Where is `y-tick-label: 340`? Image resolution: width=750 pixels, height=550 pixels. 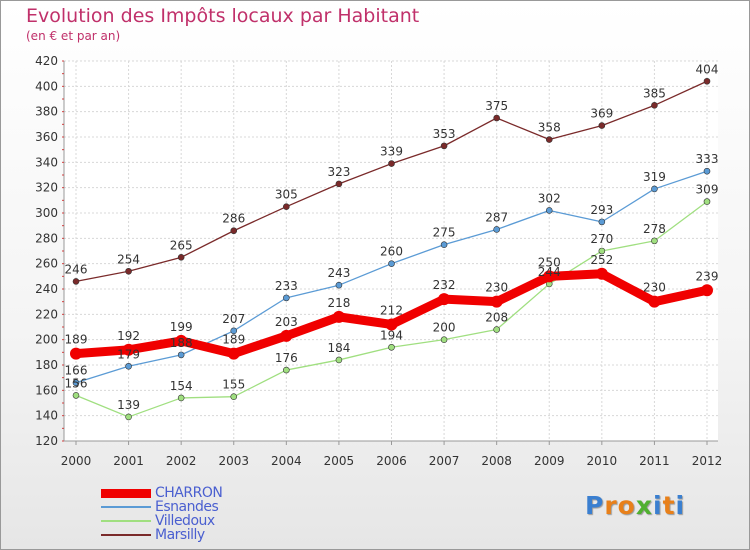
y-tick-label: 340 is located at coordinates (46, 162).